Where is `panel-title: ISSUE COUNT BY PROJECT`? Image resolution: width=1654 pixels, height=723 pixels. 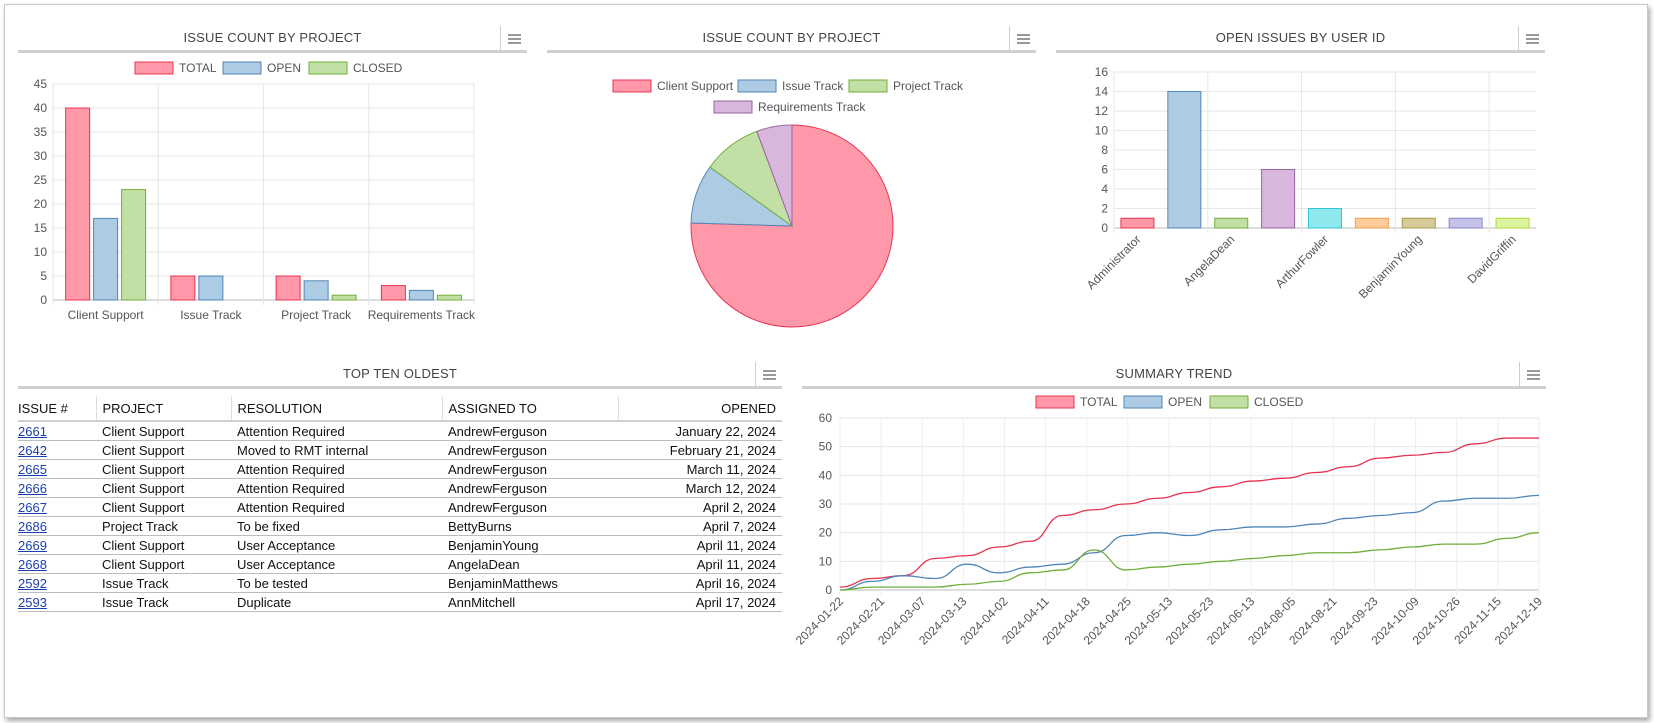 panel-title: ISSUE COUNT BY PROJECT is located at coordinates (791, 37).